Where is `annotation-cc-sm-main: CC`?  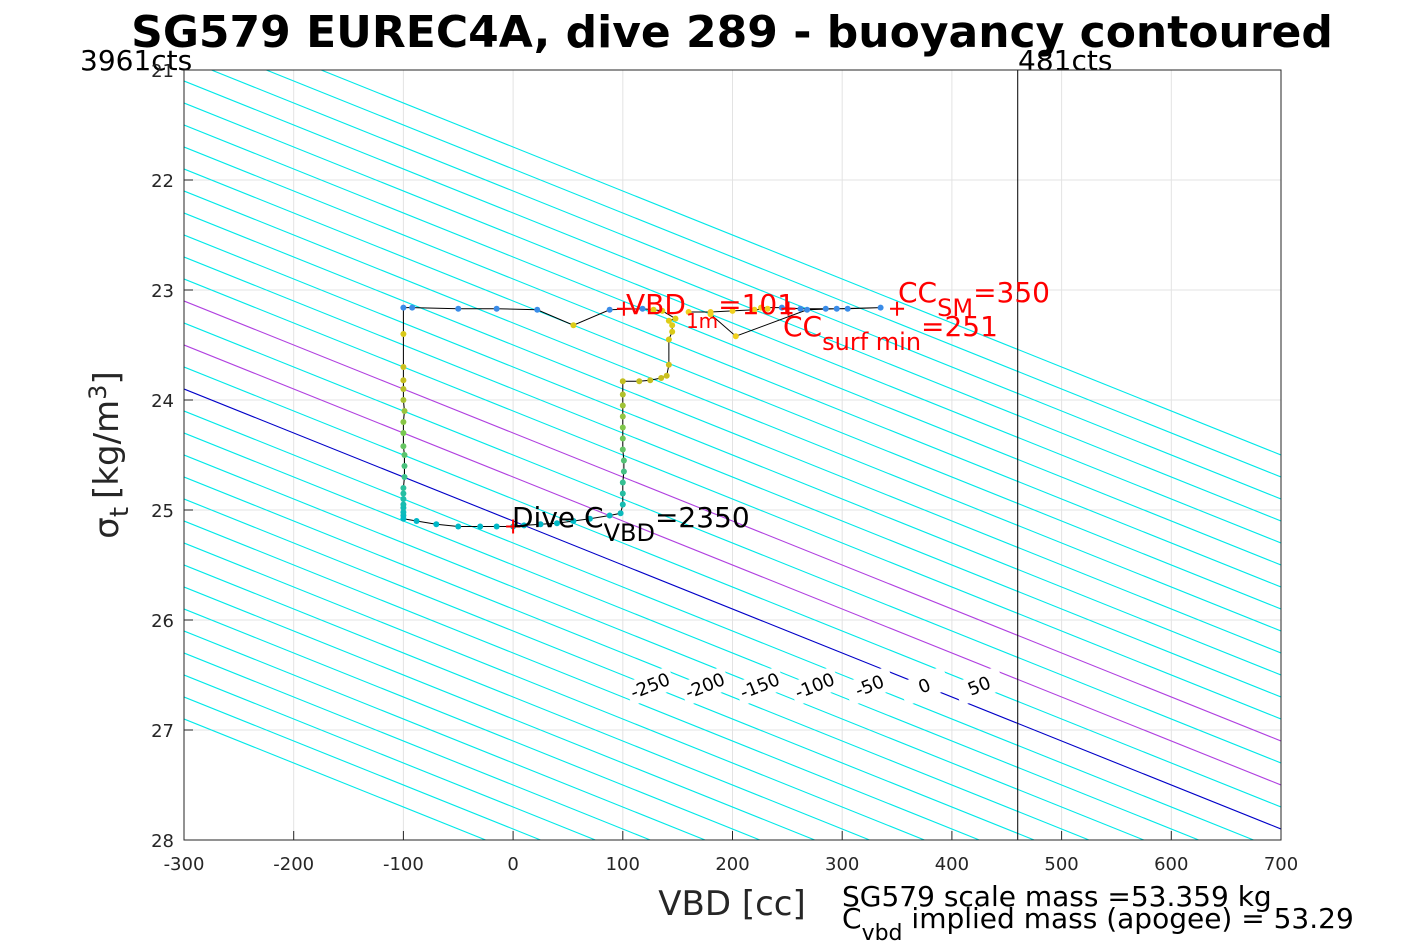 annotation-cc-sm-main: CC is located at coordinates (917, 292).